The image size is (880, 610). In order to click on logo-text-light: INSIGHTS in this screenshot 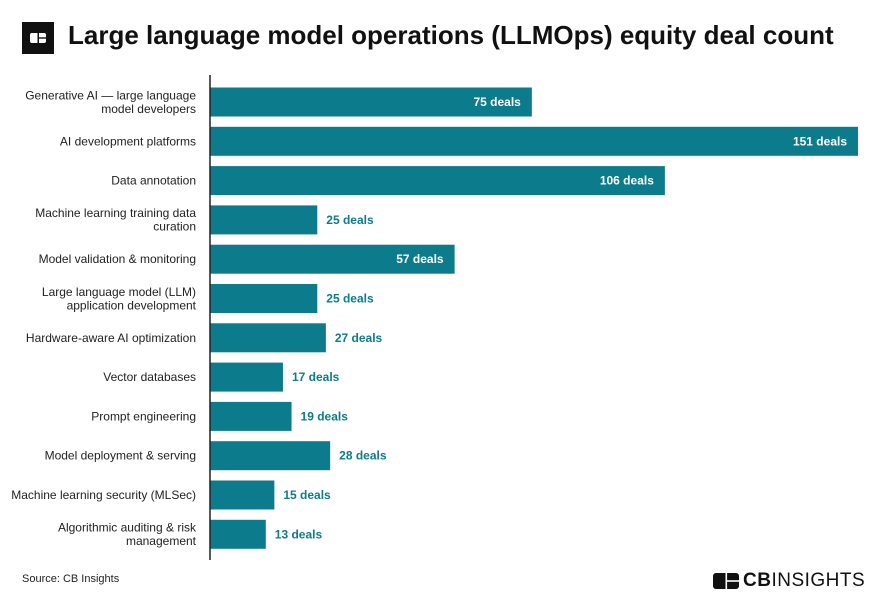, I will do `click(818, 580)`.